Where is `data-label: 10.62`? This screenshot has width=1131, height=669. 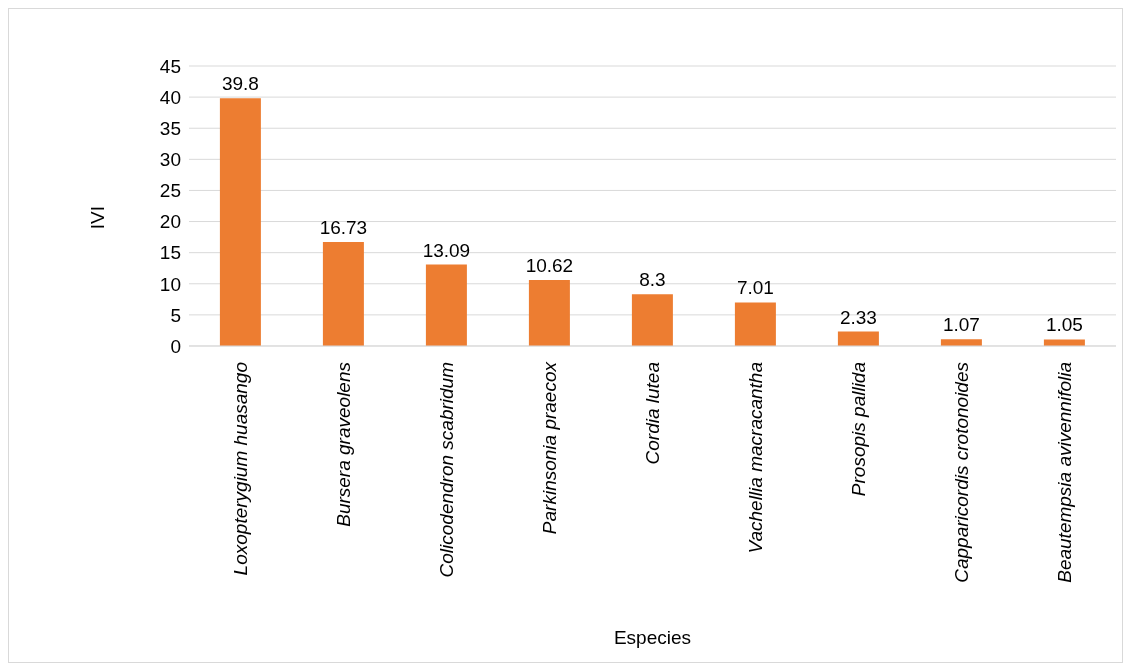 data-label: 10.62 is located at coordinates (549, 265).